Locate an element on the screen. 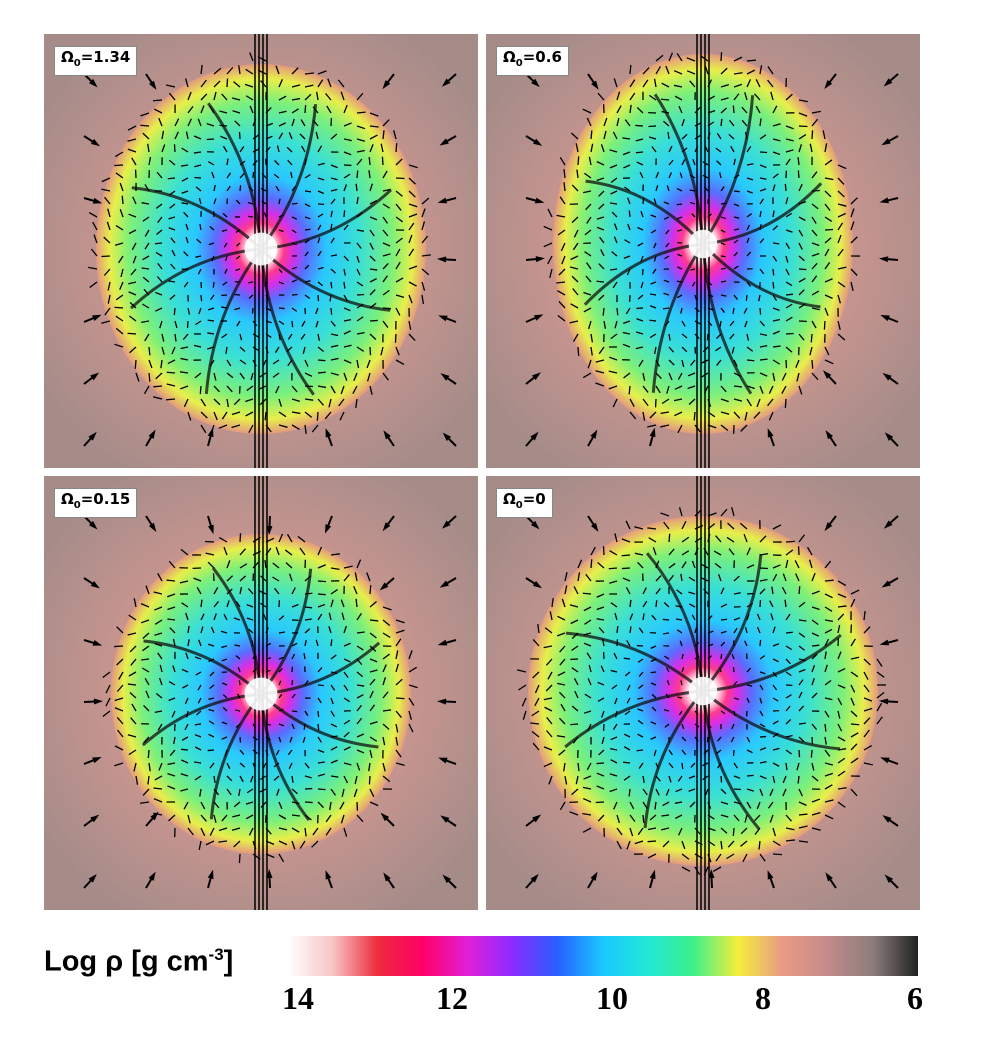  colorbar-title: Log ρ [g cm-3] is located at coordinates (139, 961).